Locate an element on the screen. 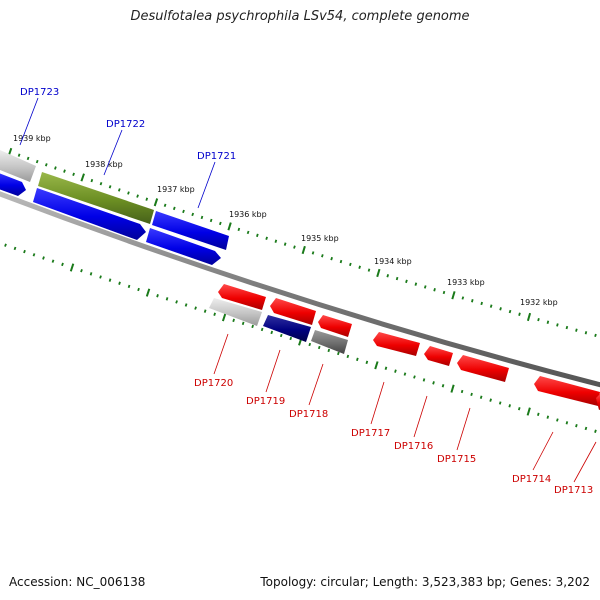 This screenshot has width=600, height=600. kbp-label: 1934 kbp is located at coordinates (393, 261).